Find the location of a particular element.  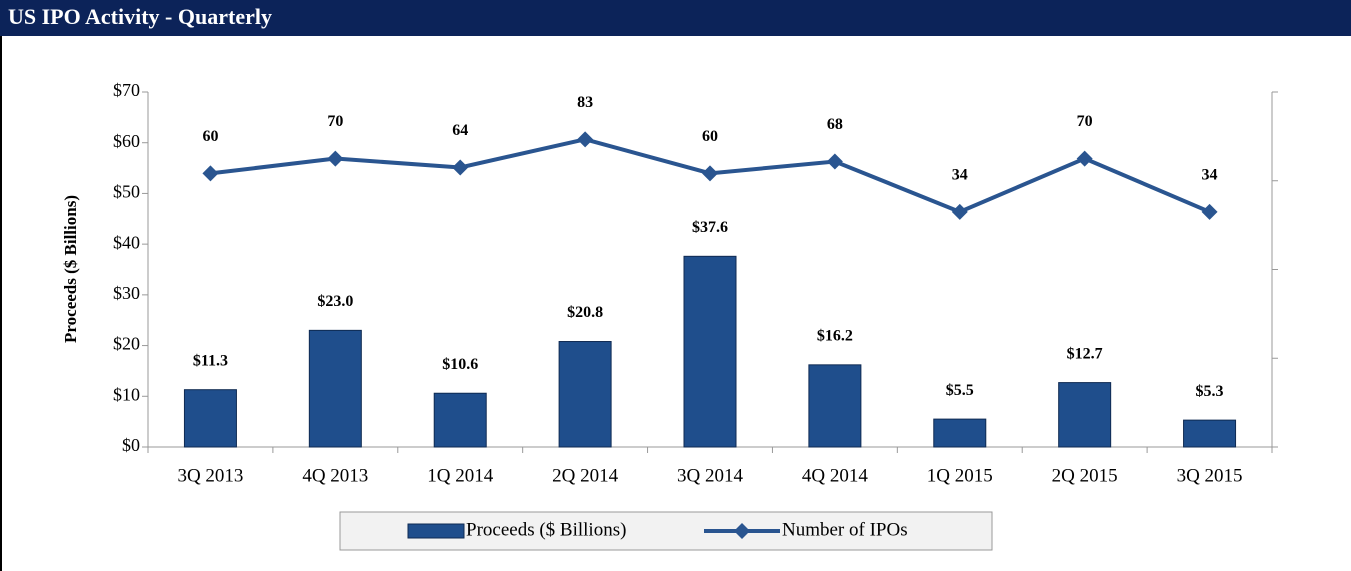

y-tick-label: $10 is located at coordinates (126, 394).